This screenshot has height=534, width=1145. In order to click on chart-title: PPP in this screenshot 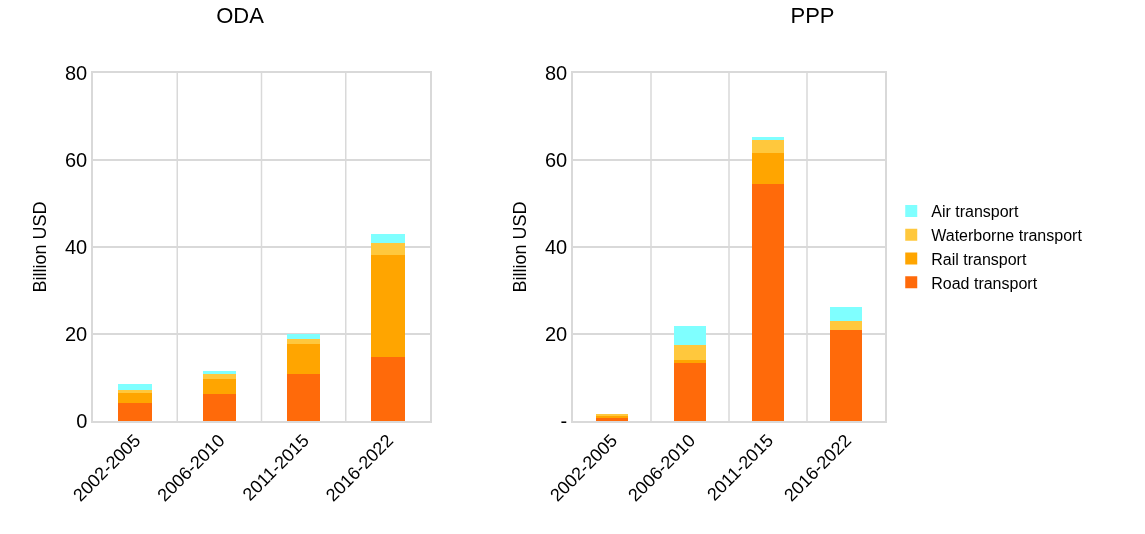, I will do `click(812, 16)`.